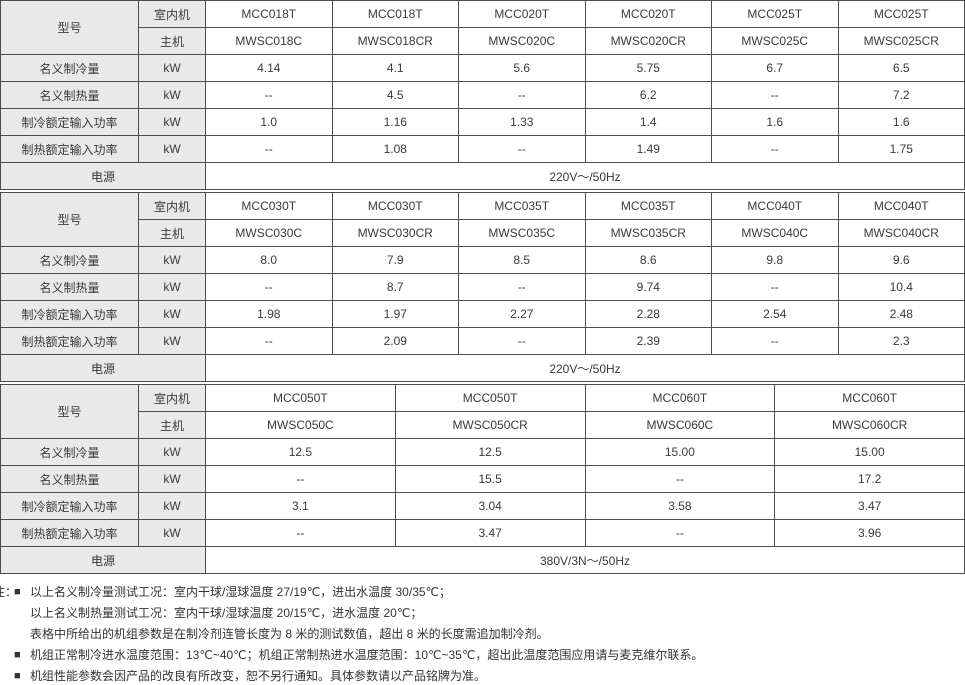  What do you see at coordinates (300, 398) in the screenshot?
I see `model-cell: MCC050T` at bounding box center [300, 398].